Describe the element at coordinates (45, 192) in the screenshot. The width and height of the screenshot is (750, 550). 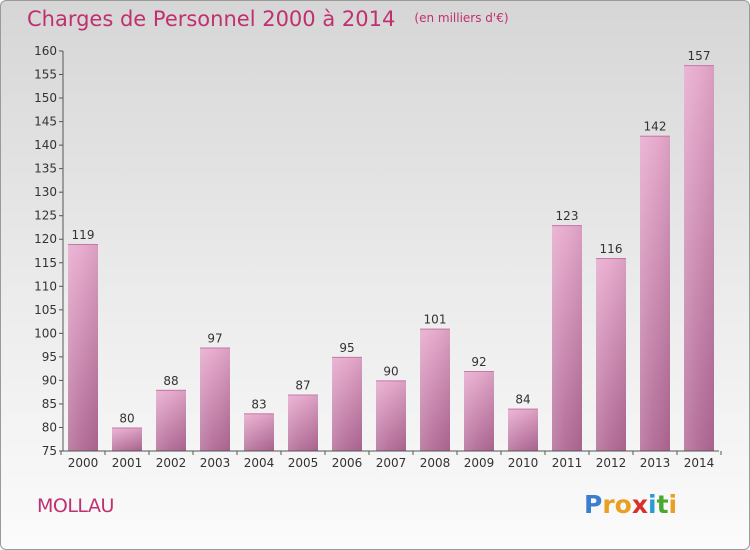
I see `y-tick-label: 130` at that location.